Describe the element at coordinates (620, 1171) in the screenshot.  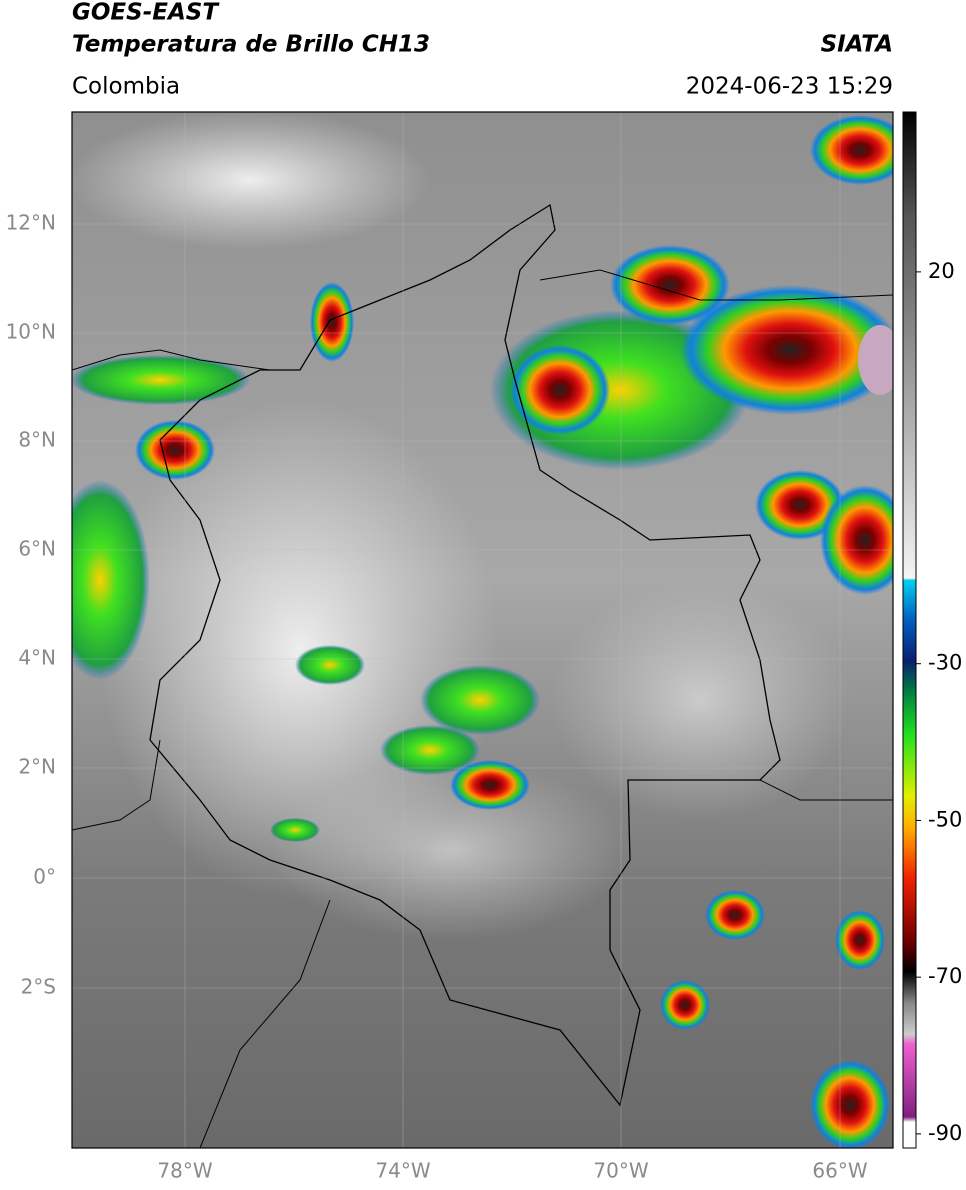
I see `lon-label: 70°W` at that location.